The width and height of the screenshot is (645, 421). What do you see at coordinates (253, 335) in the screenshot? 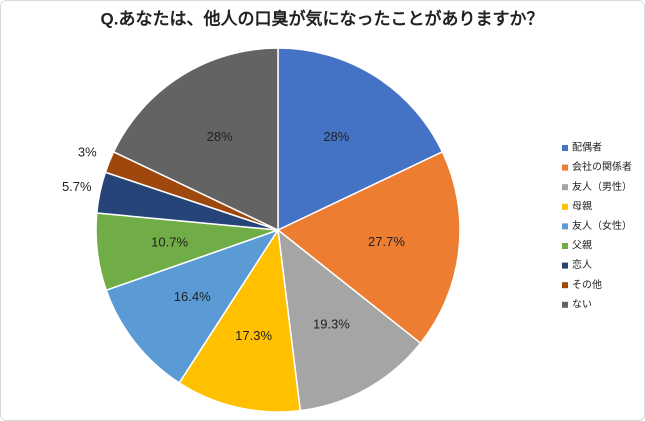
I see `value-label: 17.3%` at bounding box center [253, 335].